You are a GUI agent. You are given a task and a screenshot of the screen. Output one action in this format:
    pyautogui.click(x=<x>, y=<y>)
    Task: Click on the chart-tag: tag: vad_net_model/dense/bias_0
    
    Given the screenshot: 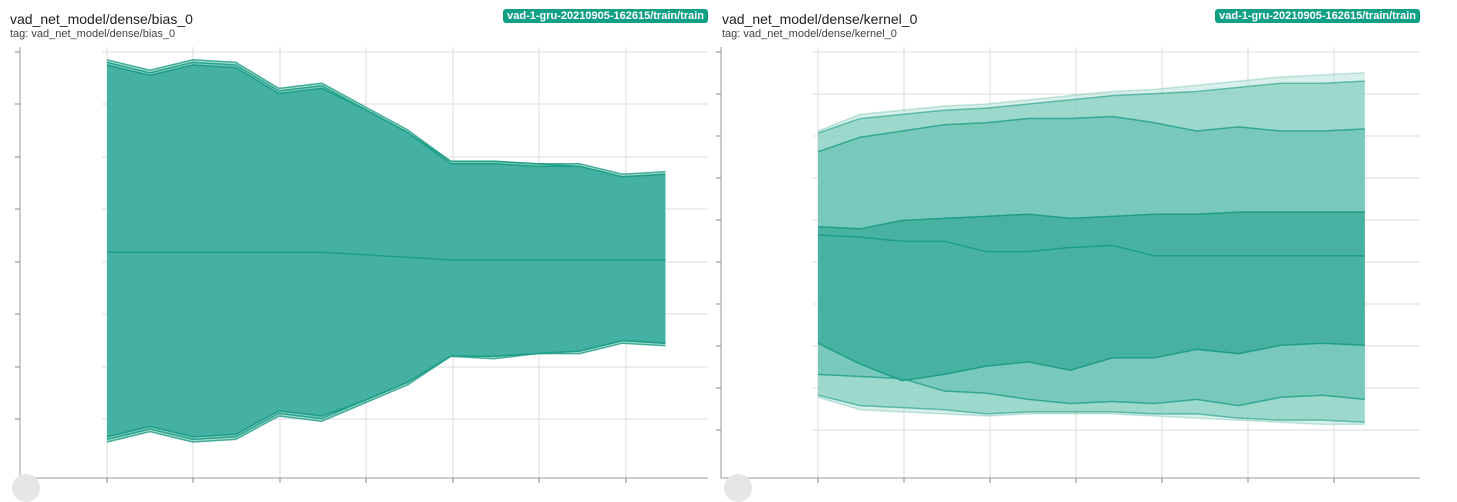 What is the action you would take?
    pyautogui.click(x=93, y=34)
    